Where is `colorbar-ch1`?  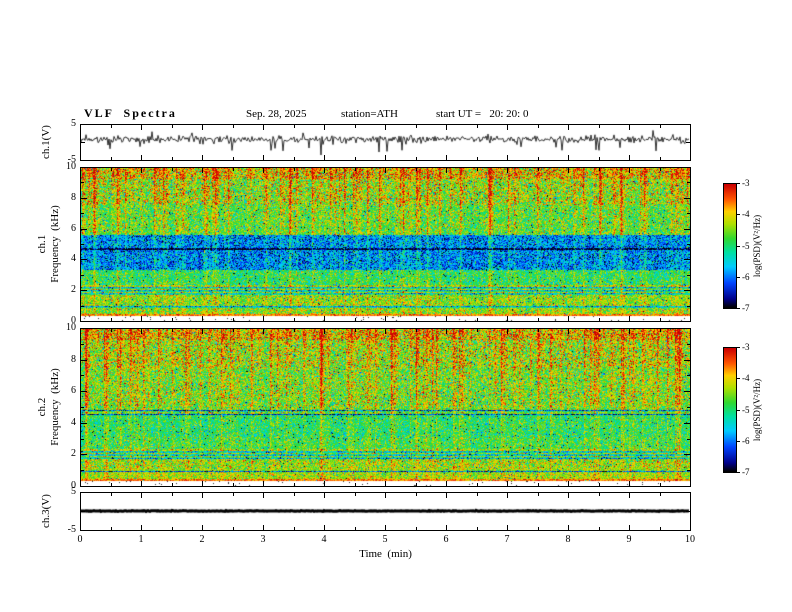
colorbar-ch1 is located at coordinates (730, 246).